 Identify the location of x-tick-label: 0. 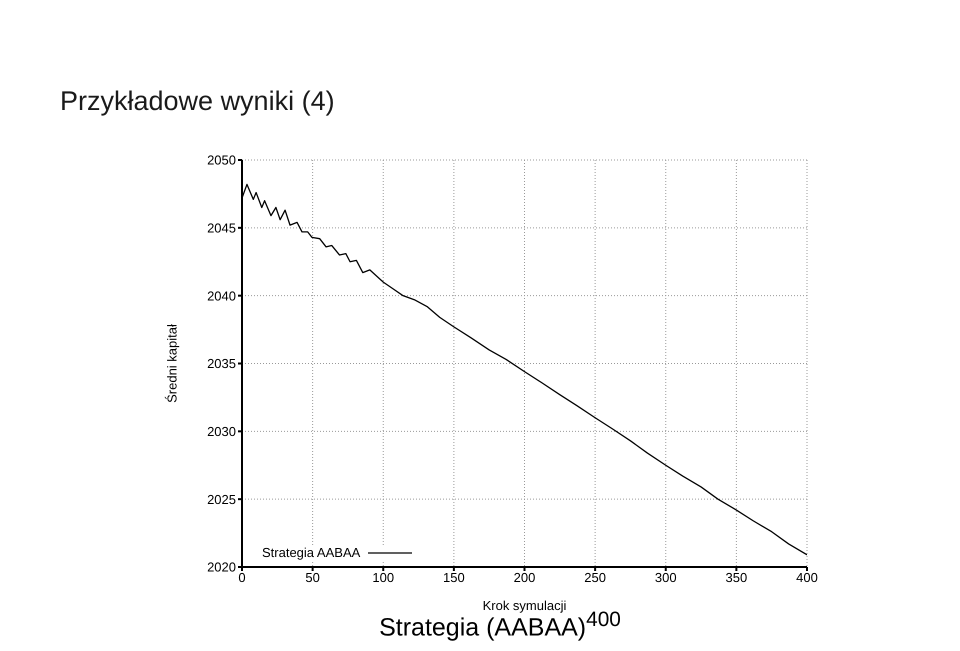
(242, 578).